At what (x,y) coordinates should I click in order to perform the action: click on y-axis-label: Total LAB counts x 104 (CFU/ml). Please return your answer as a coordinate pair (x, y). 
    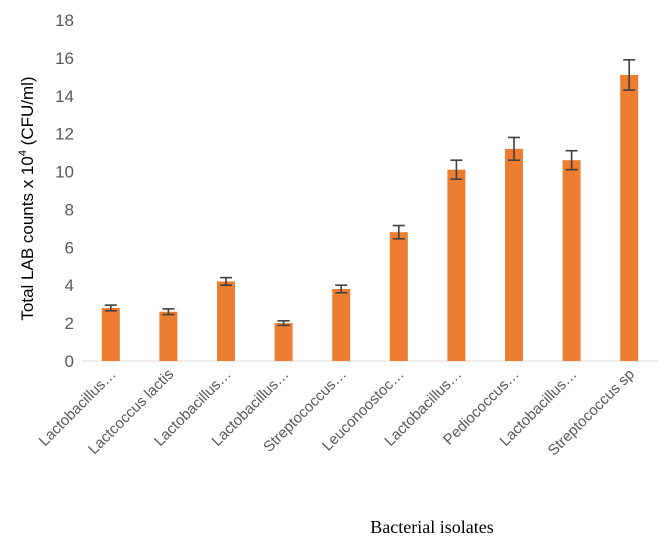
    Looking at the image, I should click on (27, 198).